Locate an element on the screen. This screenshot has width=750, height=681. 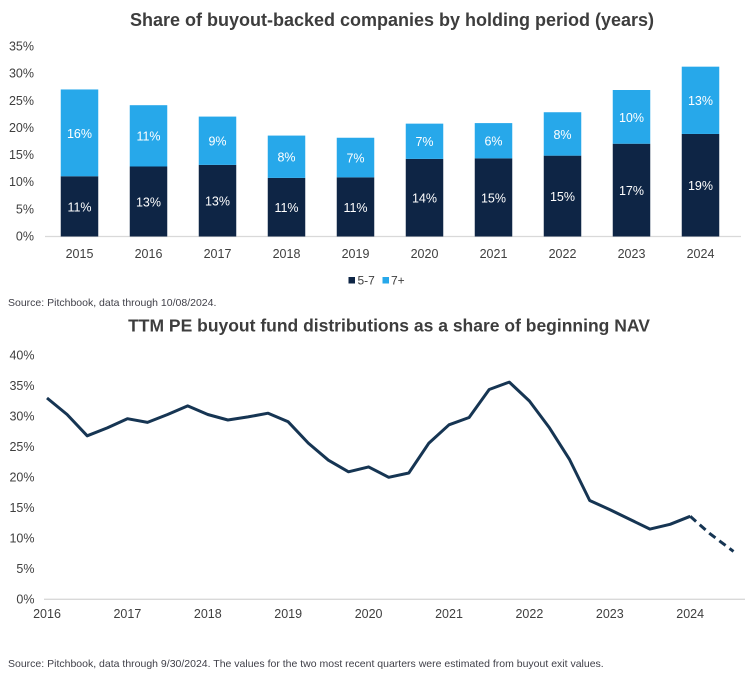
svg-text: 17% is located at coordinates (631, 191).